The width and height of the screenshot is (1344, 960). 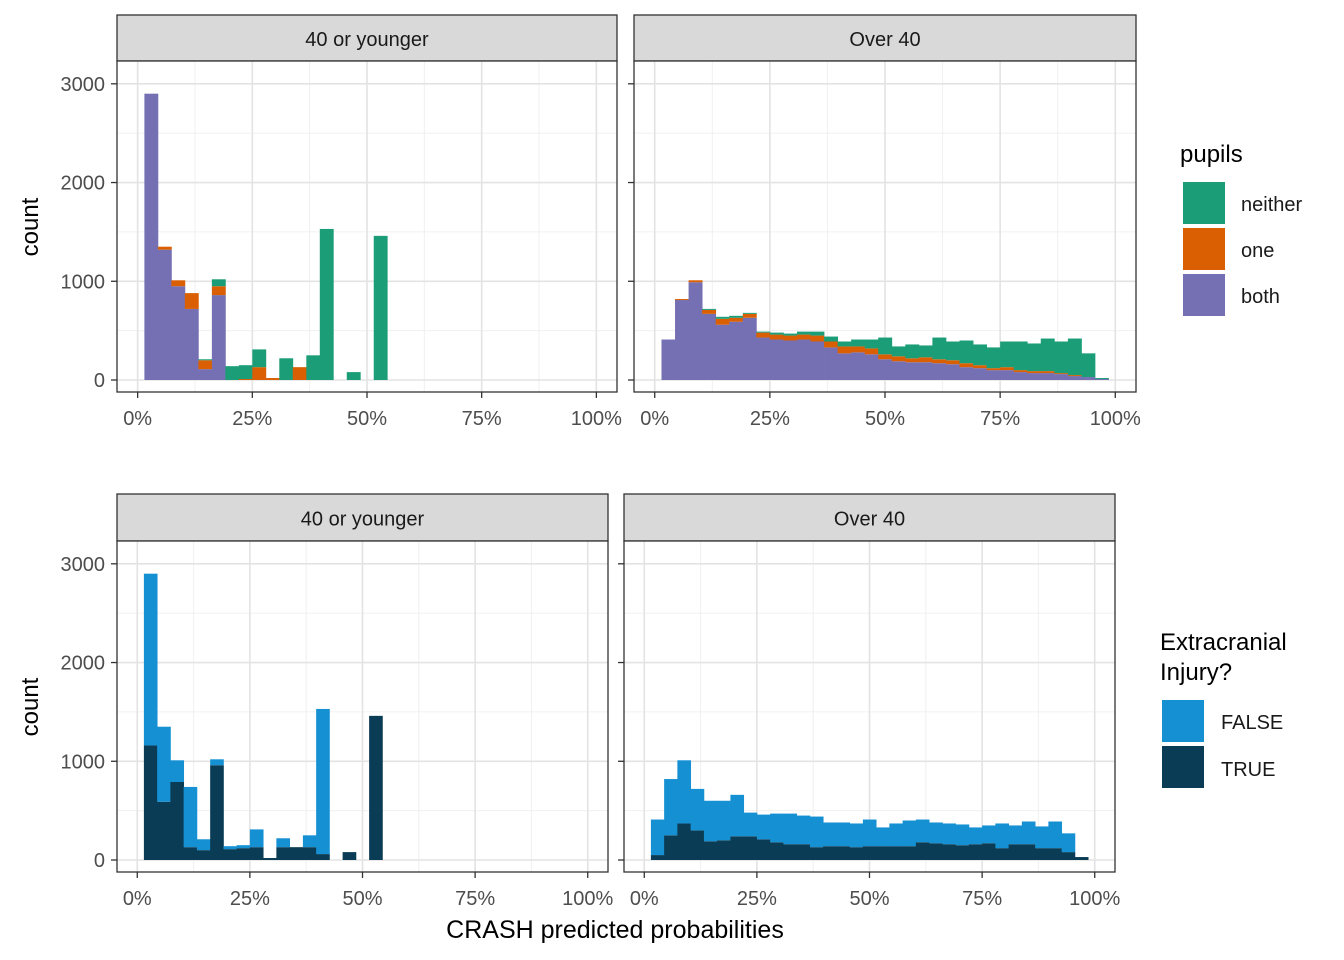 I want to click on legend-key-neither, so click(x=1204, y=203).